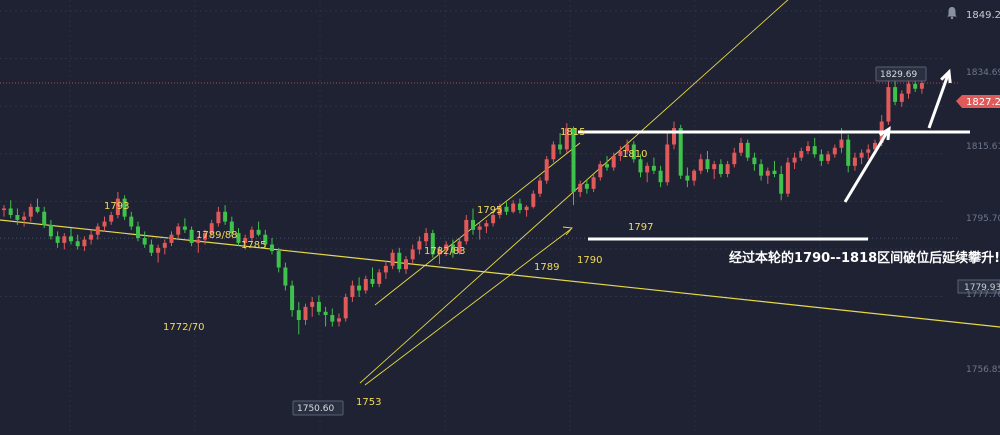 The height and width of the screenshot is (435, 1000). What do you see at coordinates (368, 402) in the screenshot?
I see `annotation-label: 1753` at bounding box center [368, 402].